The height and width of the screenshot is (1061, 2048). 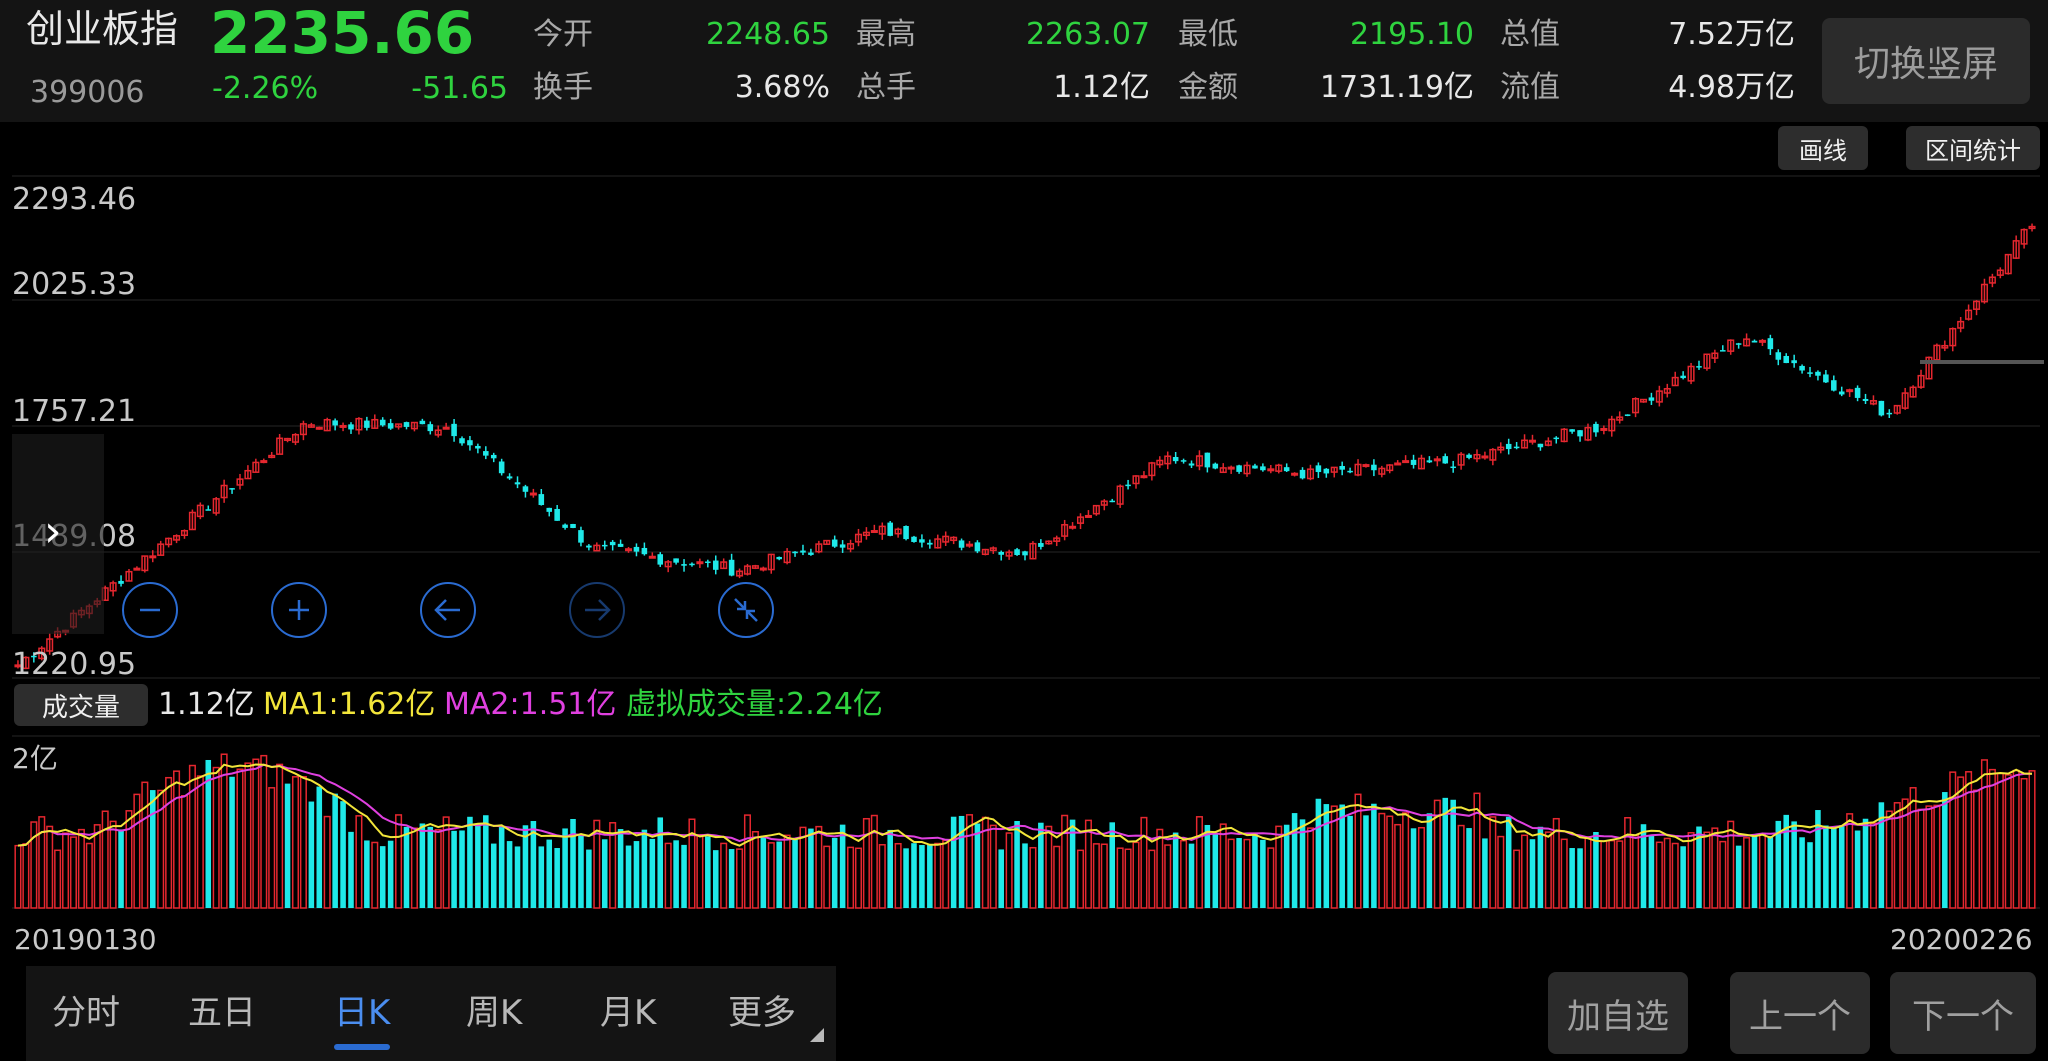 What do you see at coordinates (1025, 831) in the screenshot?
I see `volume-series` at bounding box center [1025, 831].